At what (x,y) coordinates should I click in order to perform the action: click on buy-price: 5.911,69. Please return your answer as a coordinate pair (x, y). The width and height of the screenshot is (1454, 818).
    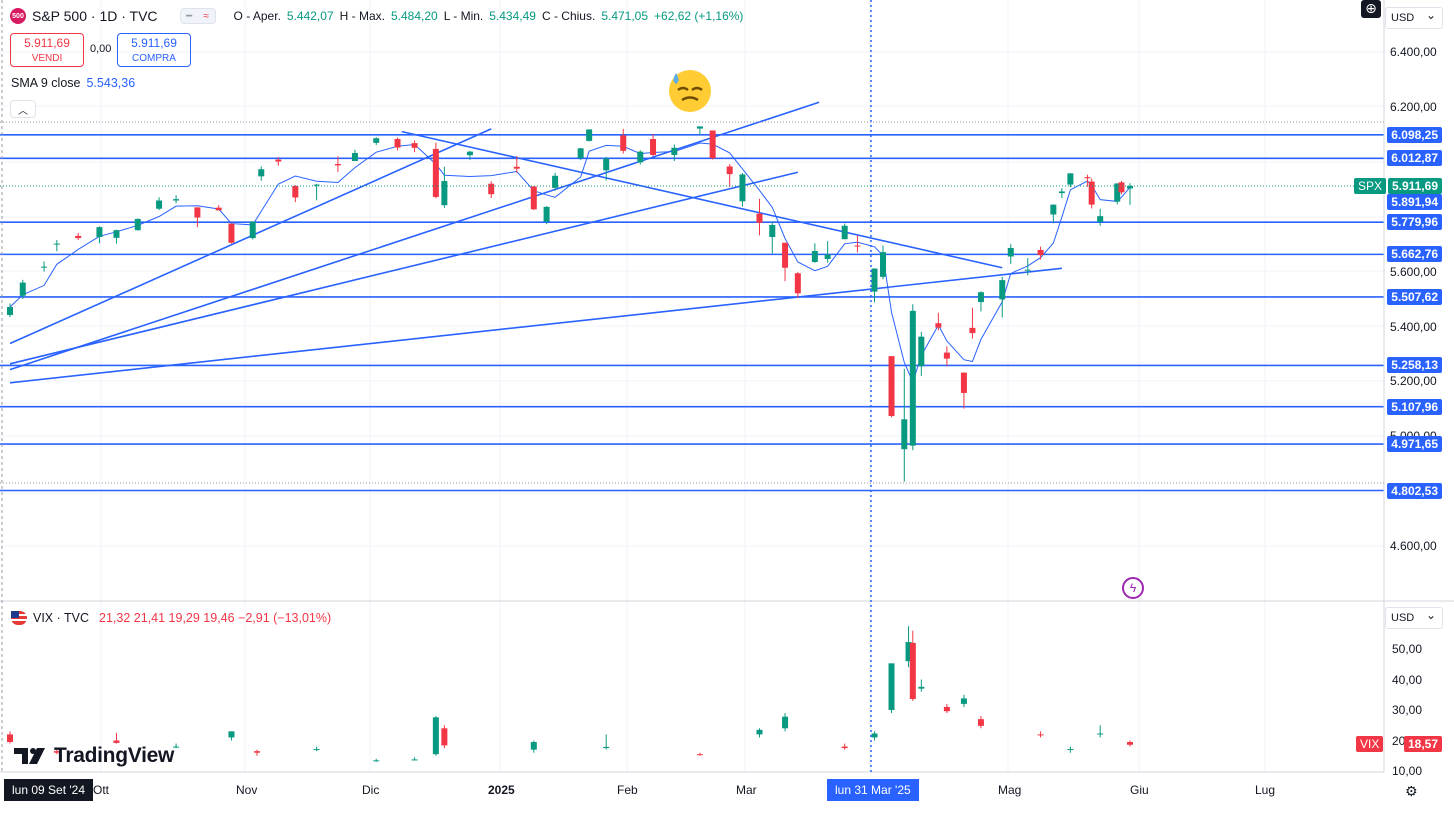
    Looking at the image, I should click on (154, 43).